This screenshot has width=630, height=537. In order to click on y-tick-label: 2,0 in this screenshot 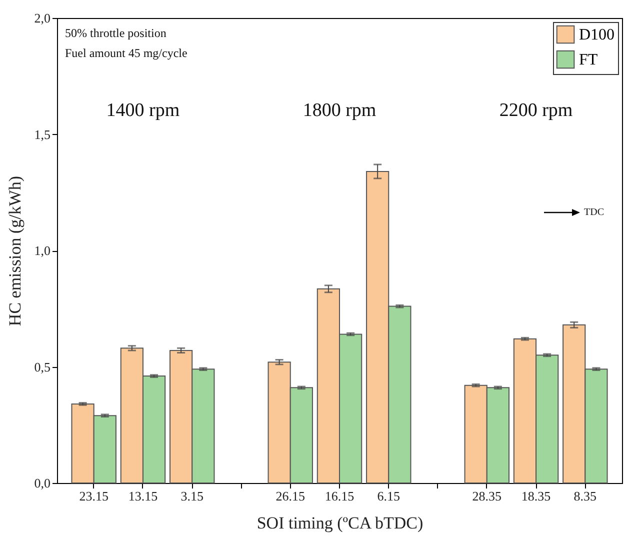, I will do `click(42, 18)`.